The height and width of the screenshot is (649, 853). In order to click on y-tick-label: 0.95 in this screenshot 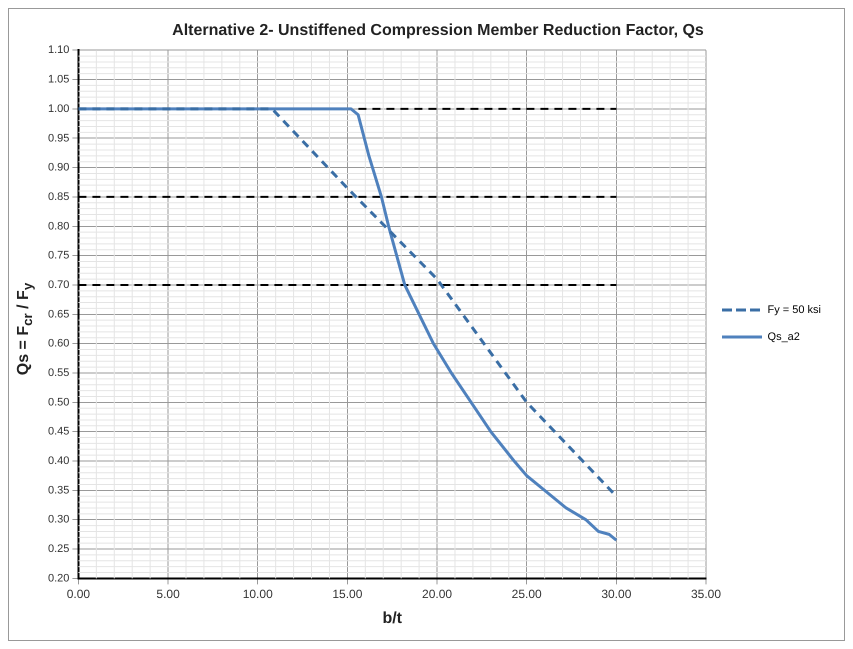, I will do `click(59, 138)`.